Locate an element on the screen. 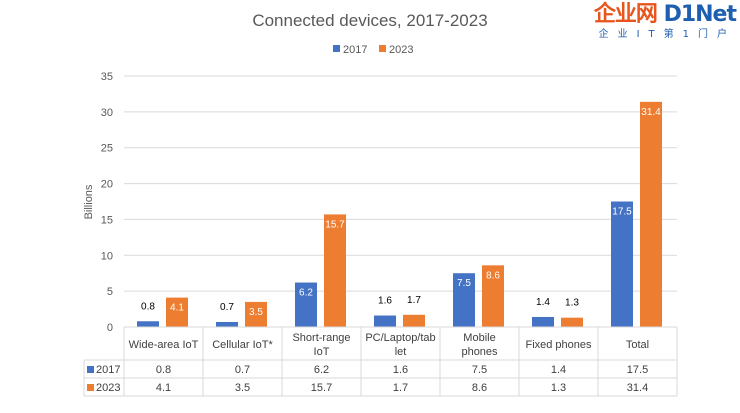  watermark-logo: 企业网 D1Net 企业IT第1门户 is located at coordinates (665, 21).